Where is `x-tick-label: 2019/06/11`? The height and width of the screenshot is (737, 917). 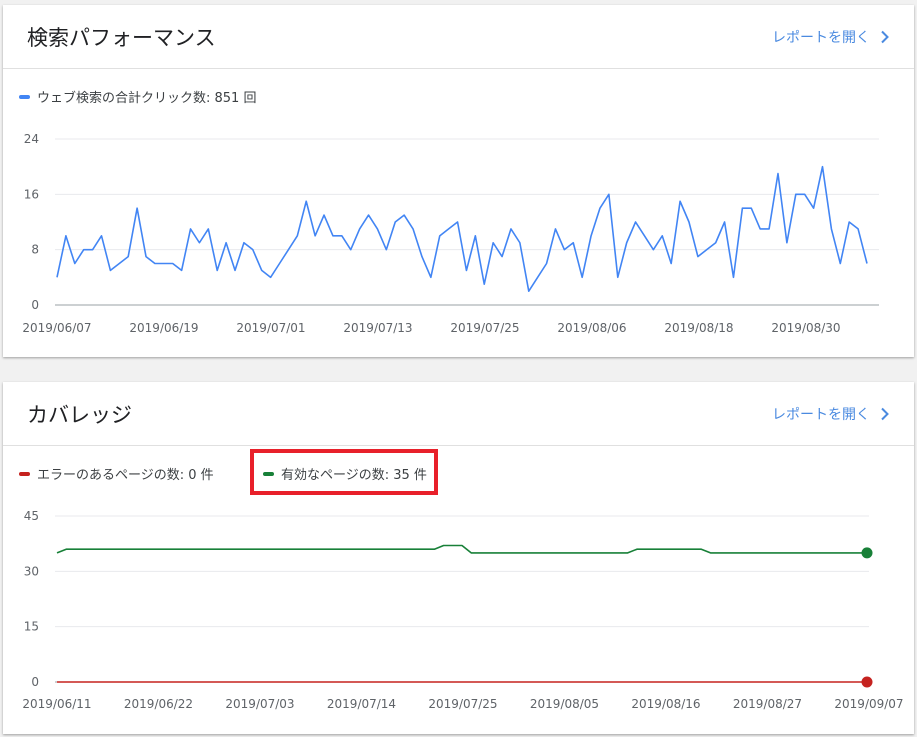
x-tick-label: 2019/06/11 is located at coordinates (56, 704).